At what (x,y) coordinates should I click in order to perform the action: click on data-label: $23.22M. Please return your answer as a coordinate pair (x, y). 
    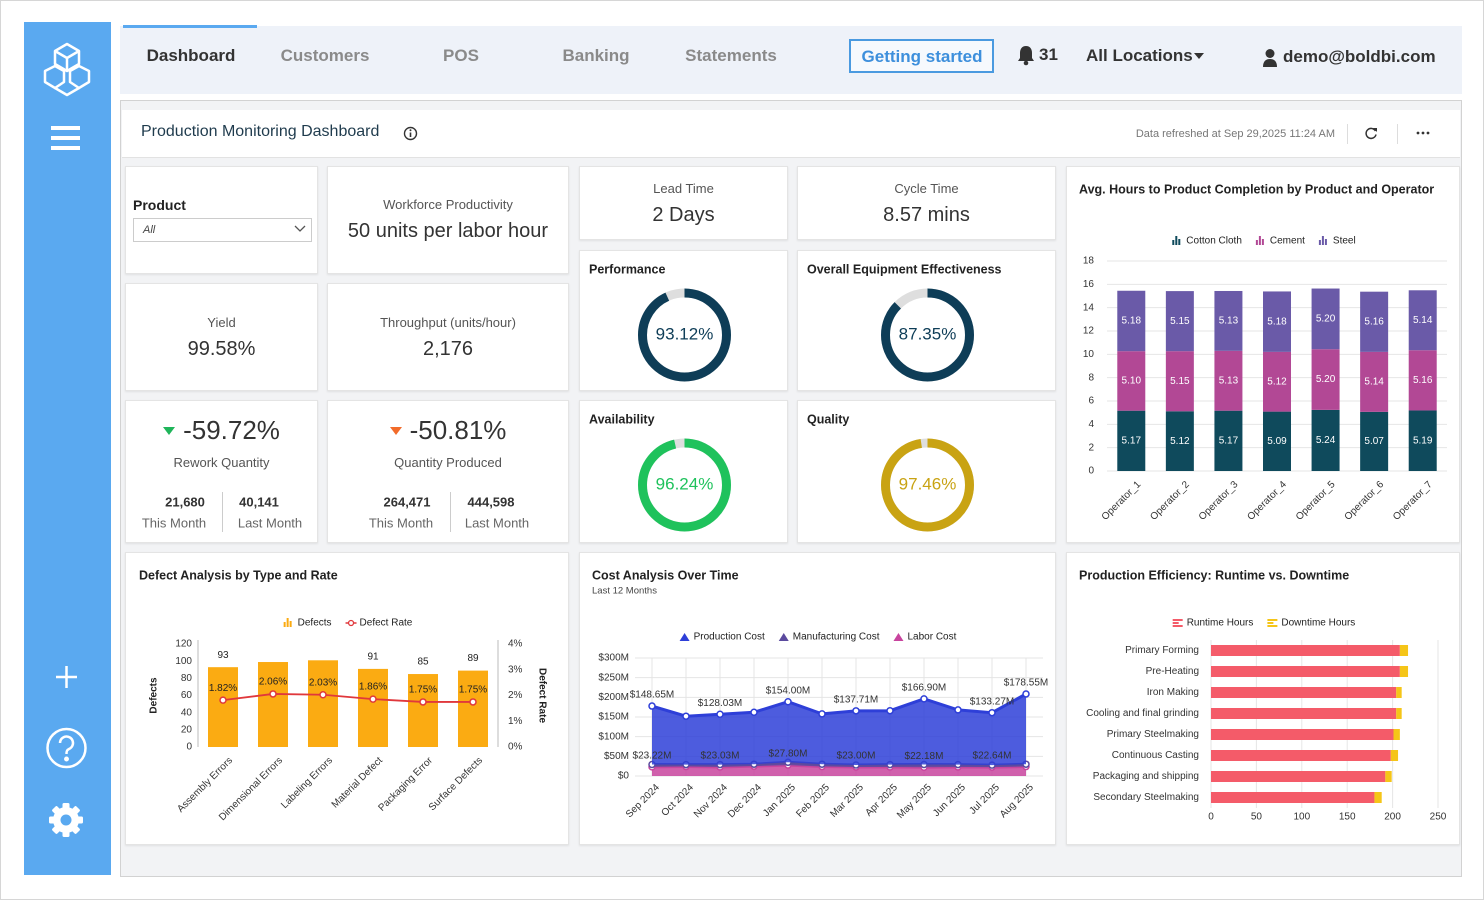
    Looking at the image, I should click on (652, 756).